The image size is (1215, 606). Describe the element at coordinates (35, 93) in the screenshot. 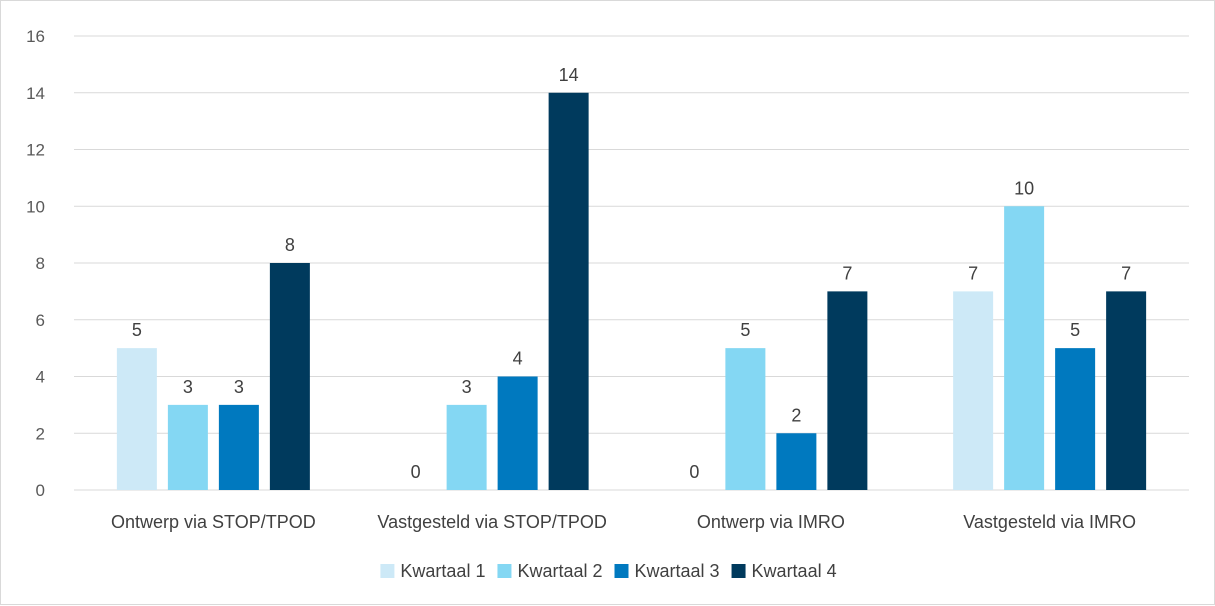

I see `y-tick-label: 14` at that location.